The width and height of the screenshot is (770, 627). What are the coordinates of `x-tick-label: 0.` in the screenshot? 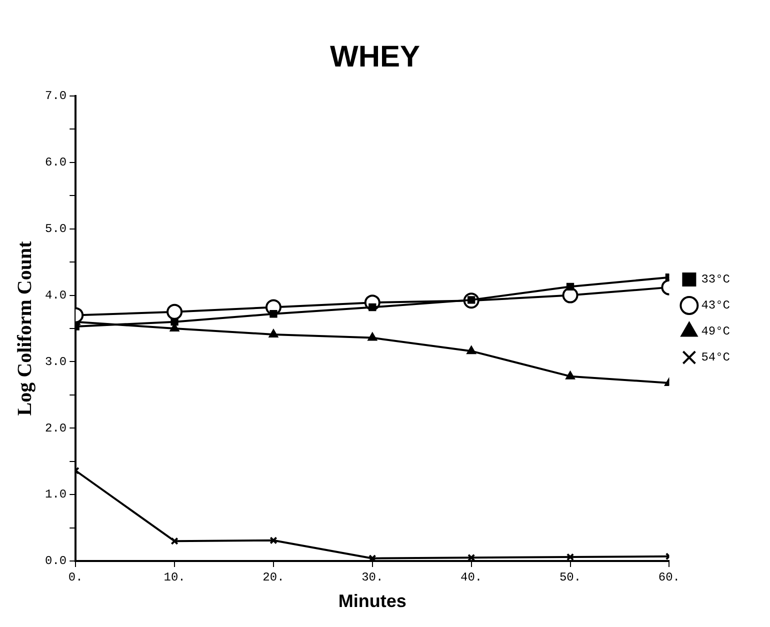 It's located at (75, 577).